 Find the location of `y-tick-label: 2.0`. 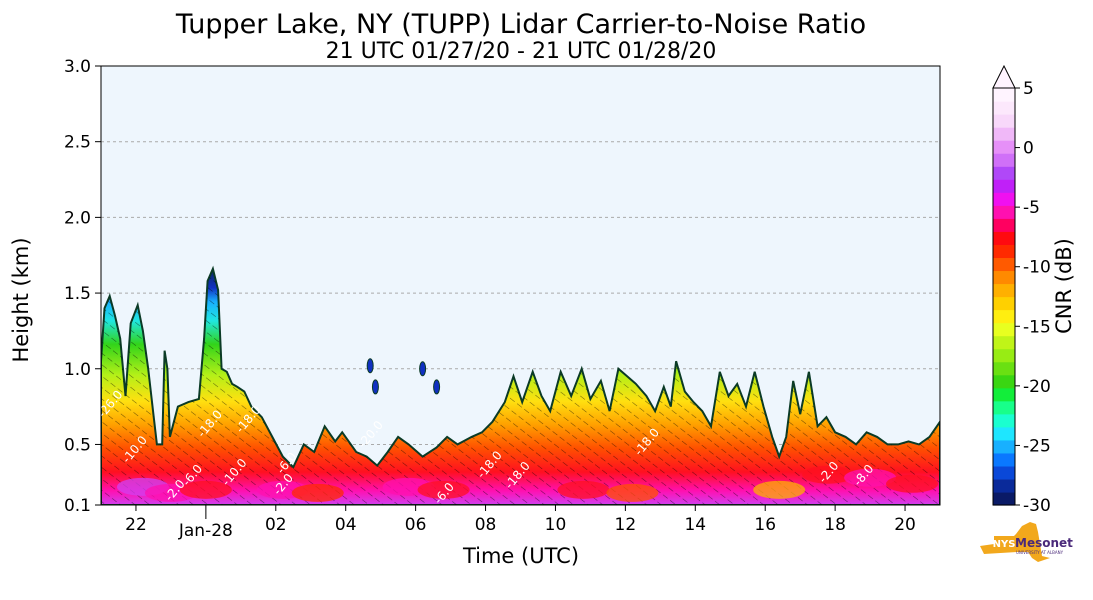

y-tick-label: 2.0 is located at coordinates (77, 218).